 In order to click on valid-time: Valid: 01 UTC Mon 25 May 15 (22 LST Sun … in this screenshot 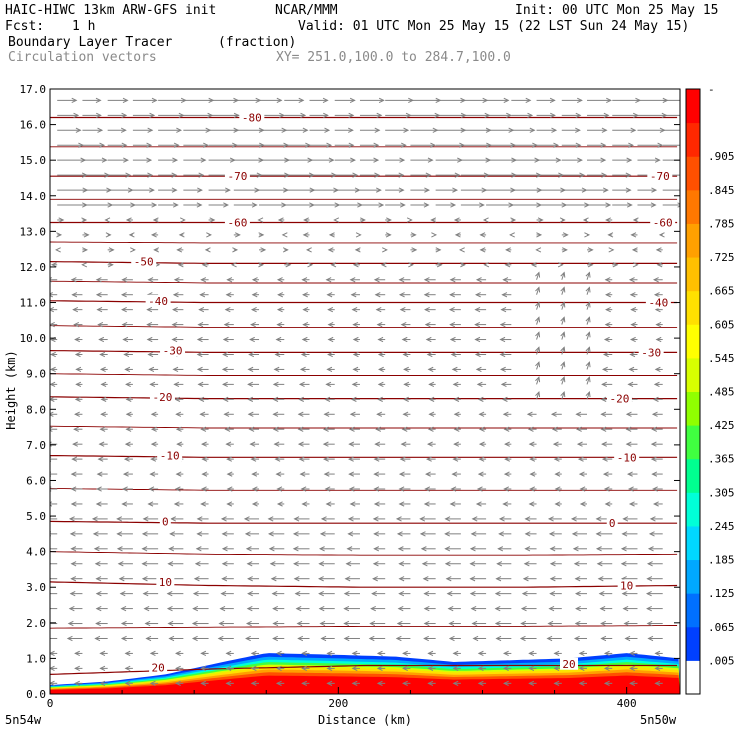, I will do `click(494, 26)`.